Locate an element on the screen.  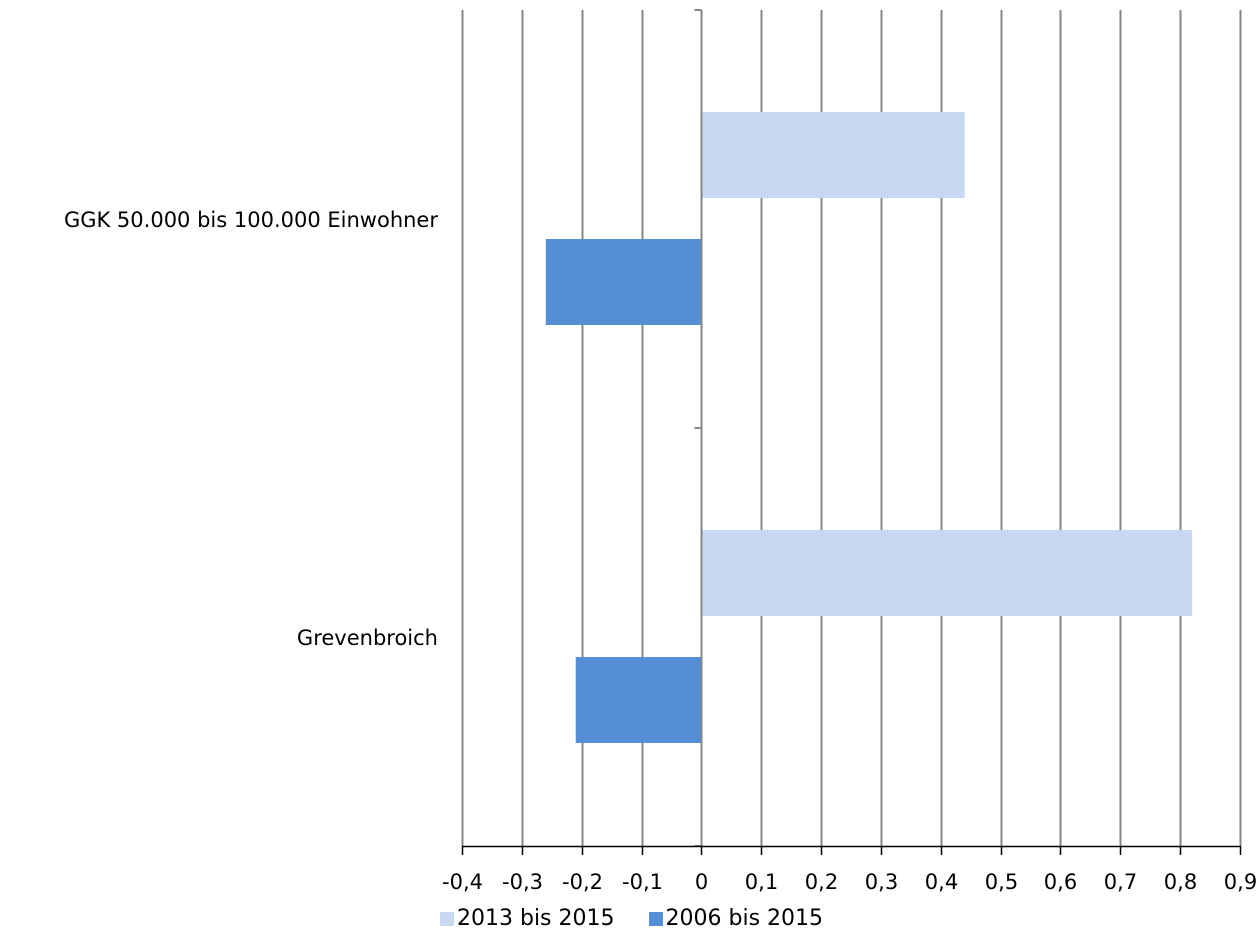
x-tick-label: 0,2 is located at coordinates (821, 882).